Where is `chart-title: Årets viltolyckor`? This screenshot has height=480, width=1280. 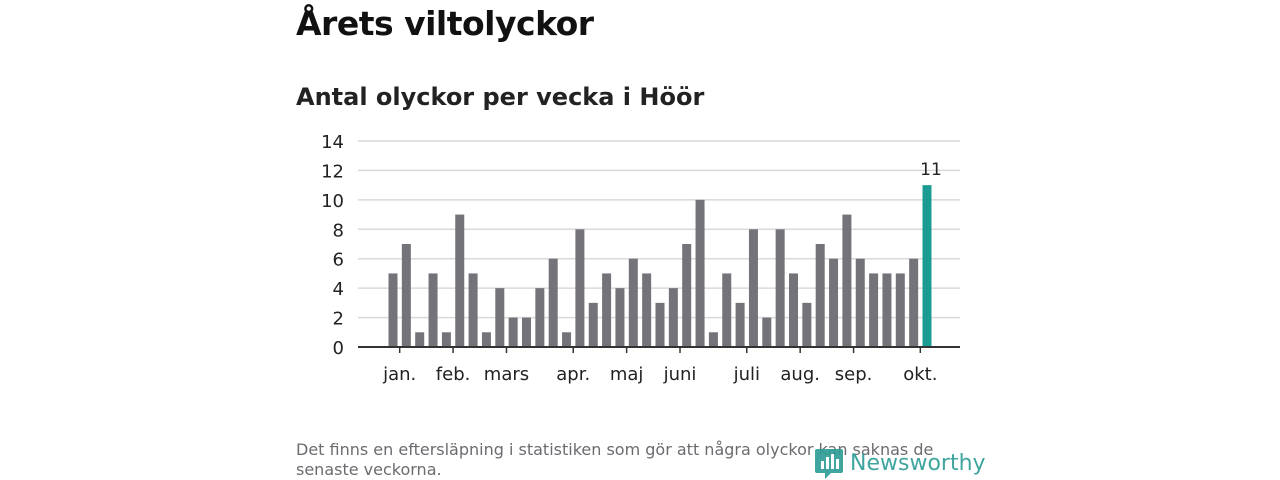
chart-title: Årets viltolyckor is located at coordinates (445, 23).